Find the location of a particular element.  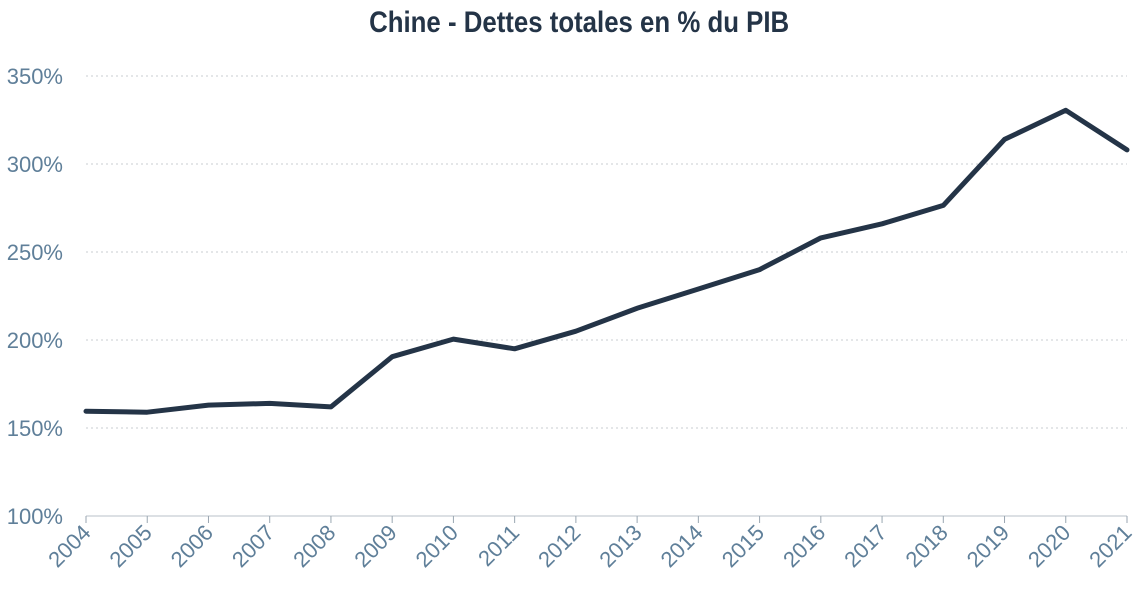

y-tick-label: 250% is located at coordinates (35, 252).